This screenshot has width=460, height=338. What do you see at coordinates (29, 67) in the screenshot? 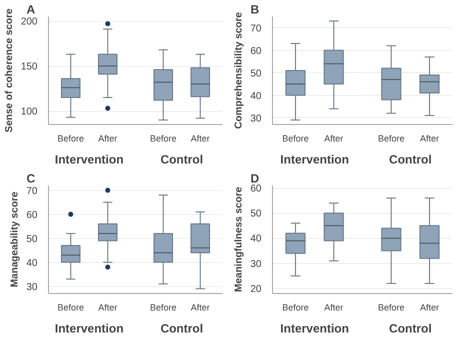
I see `y-tick-label: 150` at bounding box center [29, 67].